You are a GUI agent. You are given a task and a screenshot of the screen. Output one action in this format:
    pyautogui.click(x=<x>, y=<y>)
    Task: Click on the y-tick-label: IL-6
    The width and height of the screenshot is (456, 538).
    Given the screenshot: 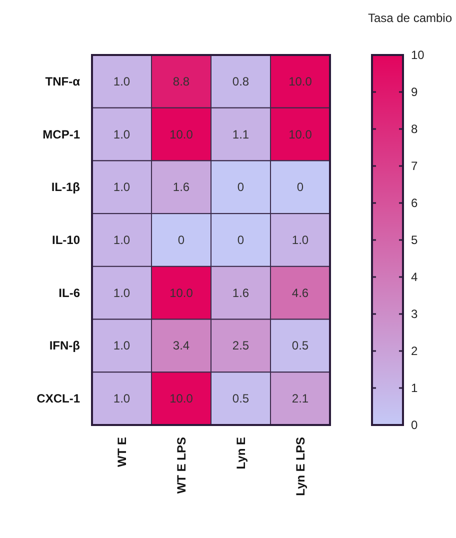 What is the action you would take?
    pyautogui.click(x=69, y=293)
    